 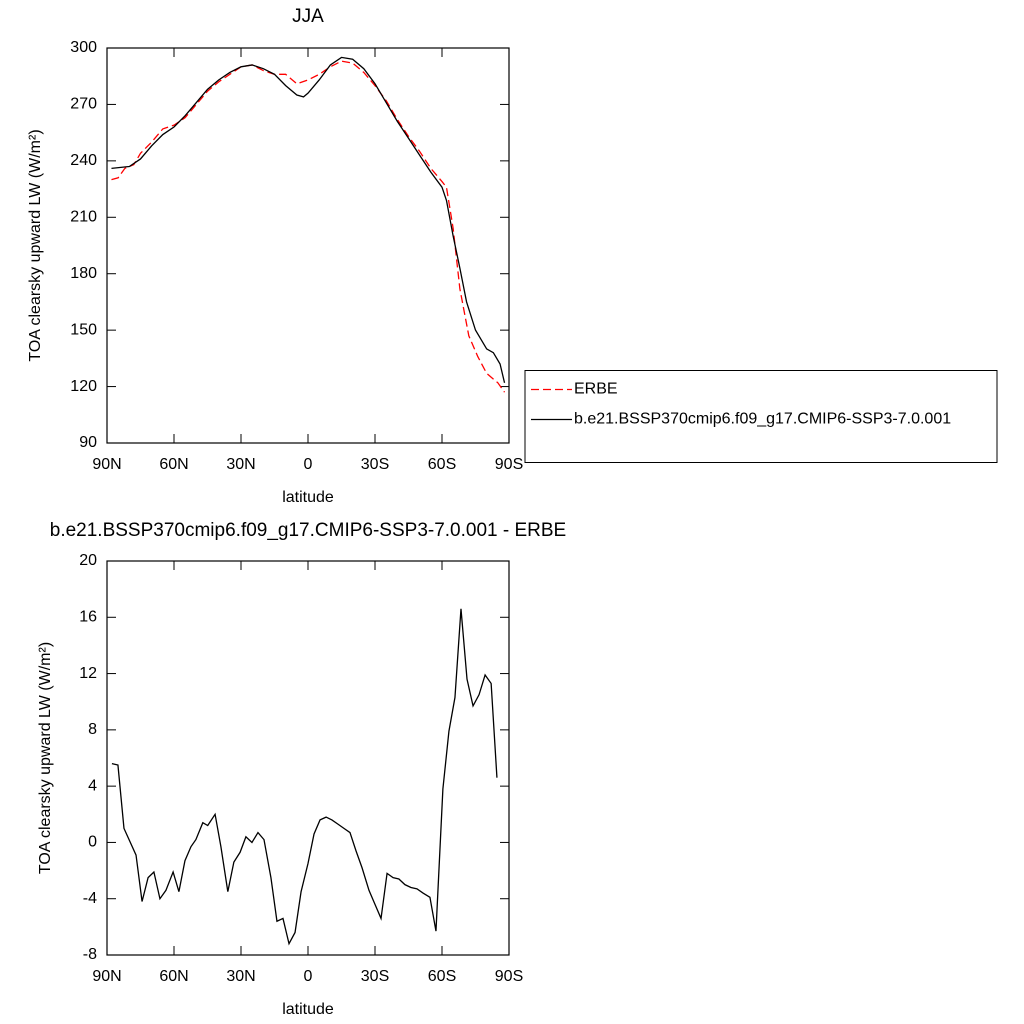 I want to click on y-tick-label: 240, so click(x=83, y=160).